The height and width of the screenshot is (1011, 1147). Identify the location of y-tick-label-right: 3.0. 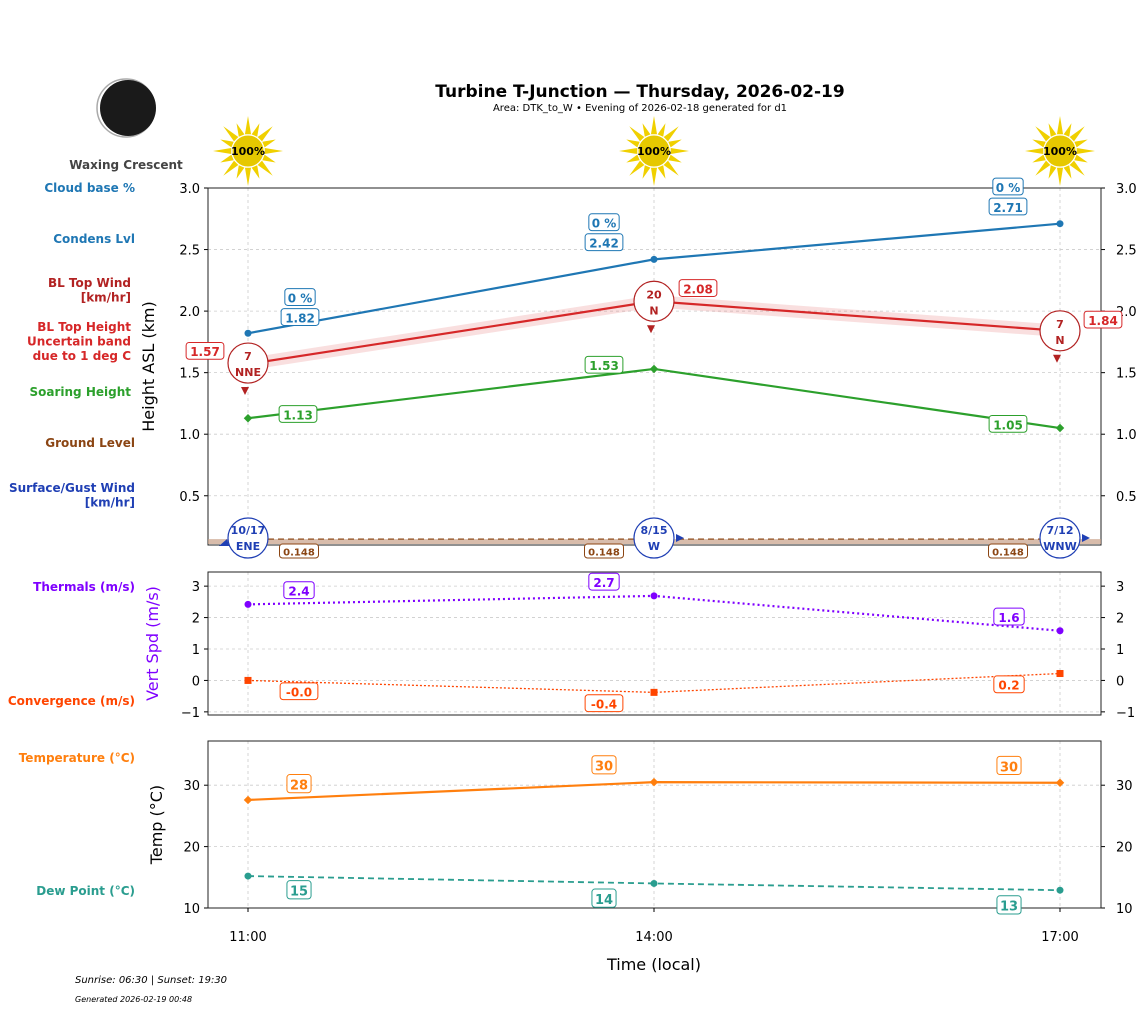
(1126, 189).